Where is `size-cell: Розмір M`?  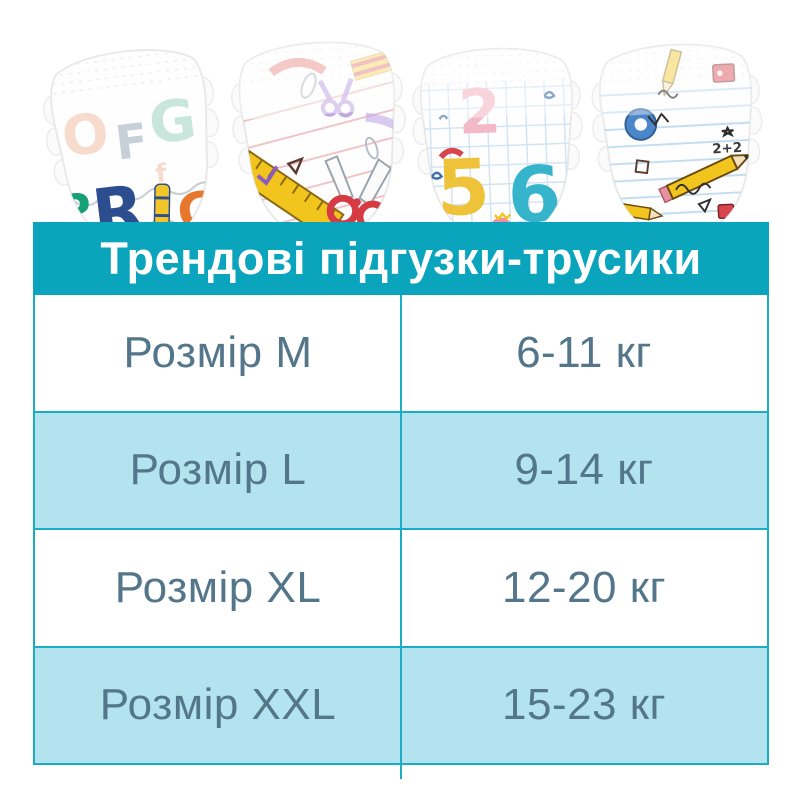
size-cell: Розмір M is located at coordinates (218, 352).